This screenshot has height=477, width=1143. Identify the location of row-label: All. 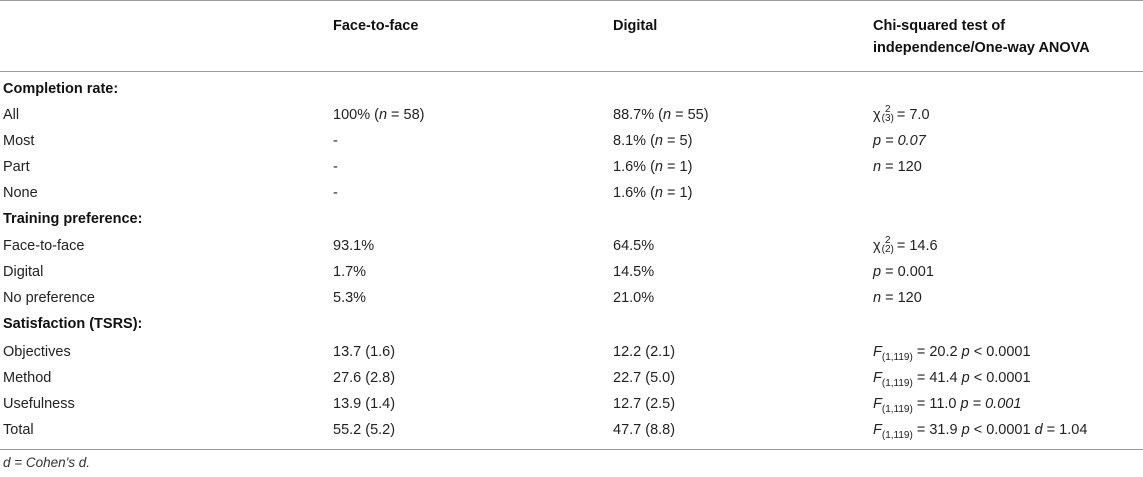
(11, 115).